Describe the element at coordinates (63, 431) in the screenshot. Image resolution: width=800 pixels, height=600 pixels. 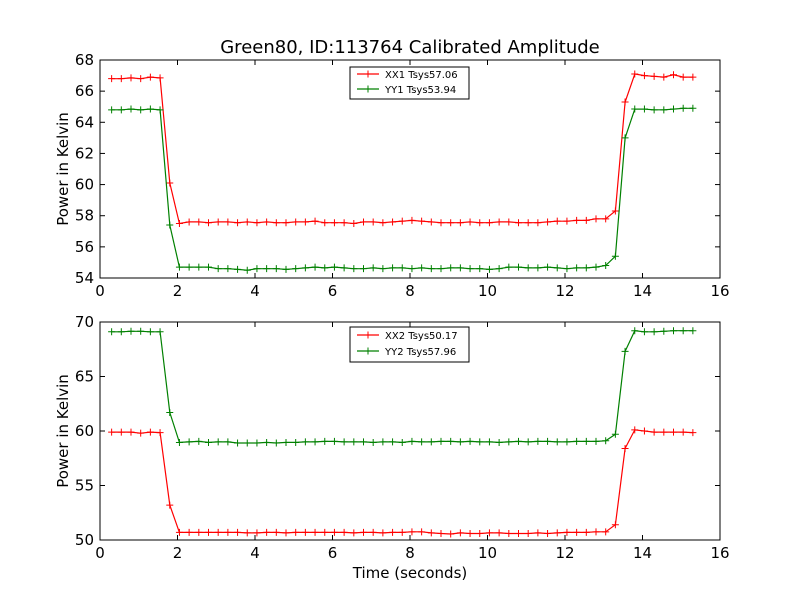
I see `y-axis-label: Power in Kelvin` at that location.